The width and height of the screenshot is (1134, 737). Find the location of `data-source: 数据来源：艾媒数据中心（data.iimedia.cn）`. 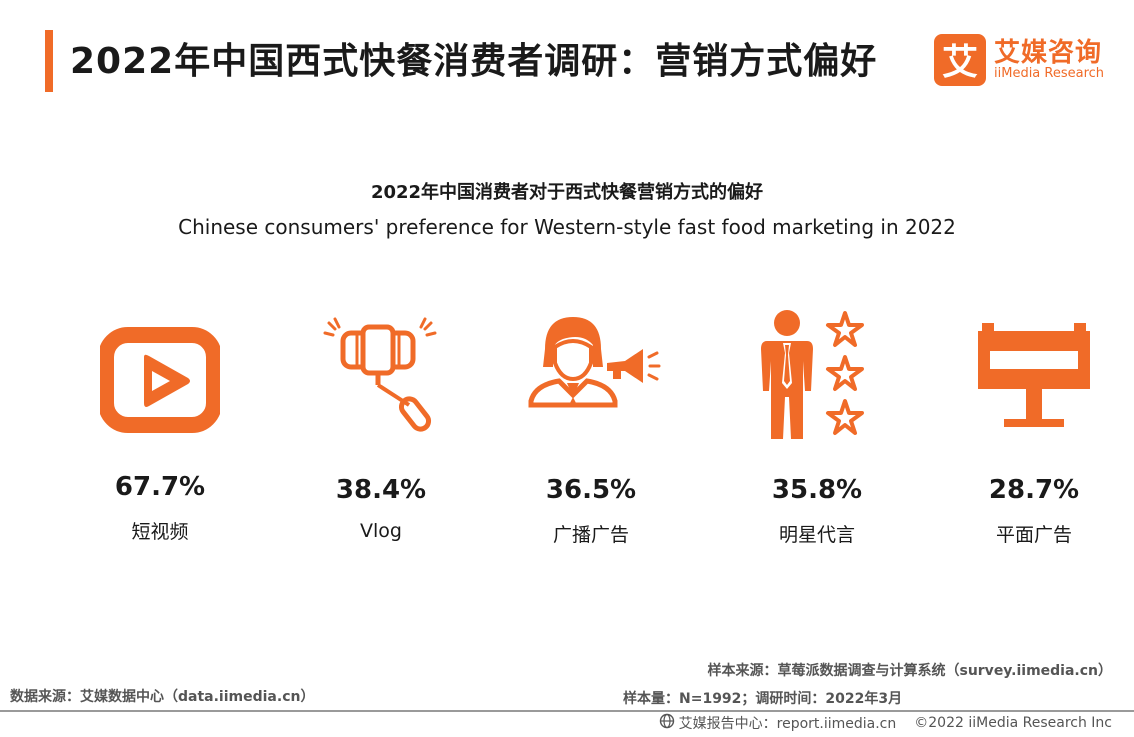

data-source: 数据来源：艾媒数据中心（data.iimedia.cn） is located at coordinates (162, 697).